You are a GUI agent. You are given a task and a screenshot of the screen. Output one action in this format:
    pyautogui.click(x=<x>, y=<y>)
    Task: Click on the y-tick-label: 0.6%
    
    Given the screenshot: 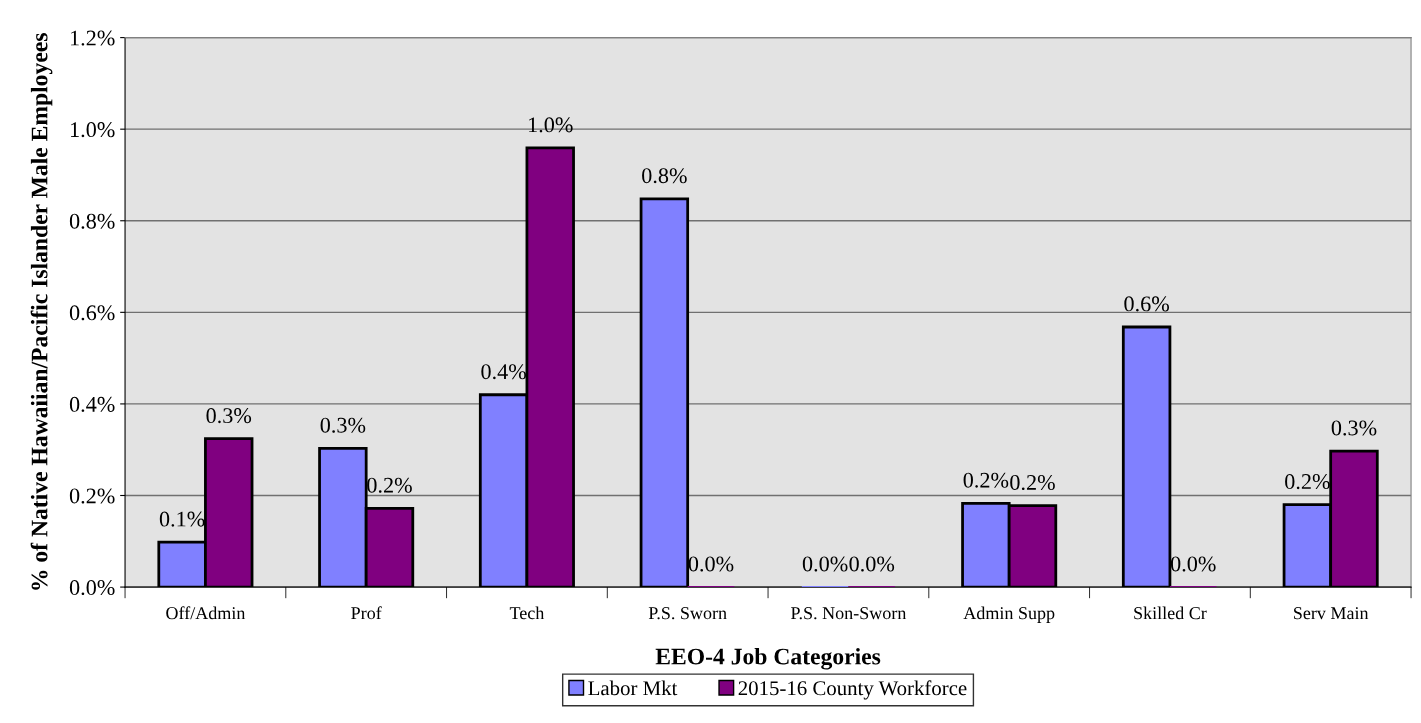 What is the action you would take?
    pyautogui.click(x=92, y=313)
    